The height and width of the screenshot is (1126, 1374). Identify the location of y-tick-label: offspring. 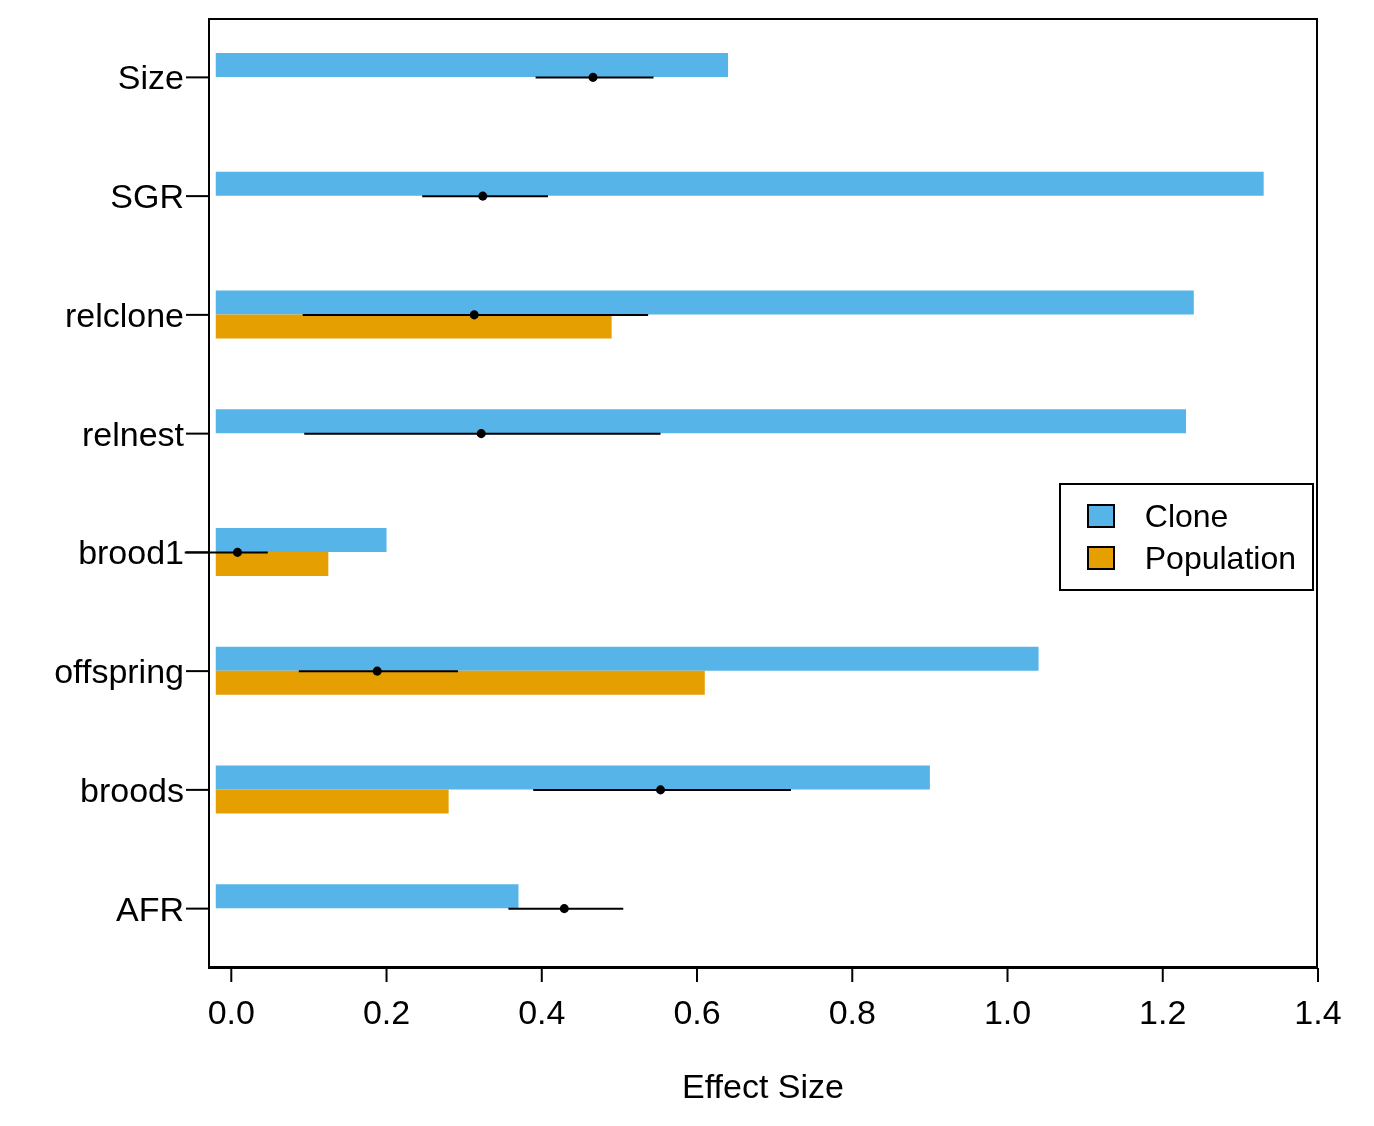
(119, 671).